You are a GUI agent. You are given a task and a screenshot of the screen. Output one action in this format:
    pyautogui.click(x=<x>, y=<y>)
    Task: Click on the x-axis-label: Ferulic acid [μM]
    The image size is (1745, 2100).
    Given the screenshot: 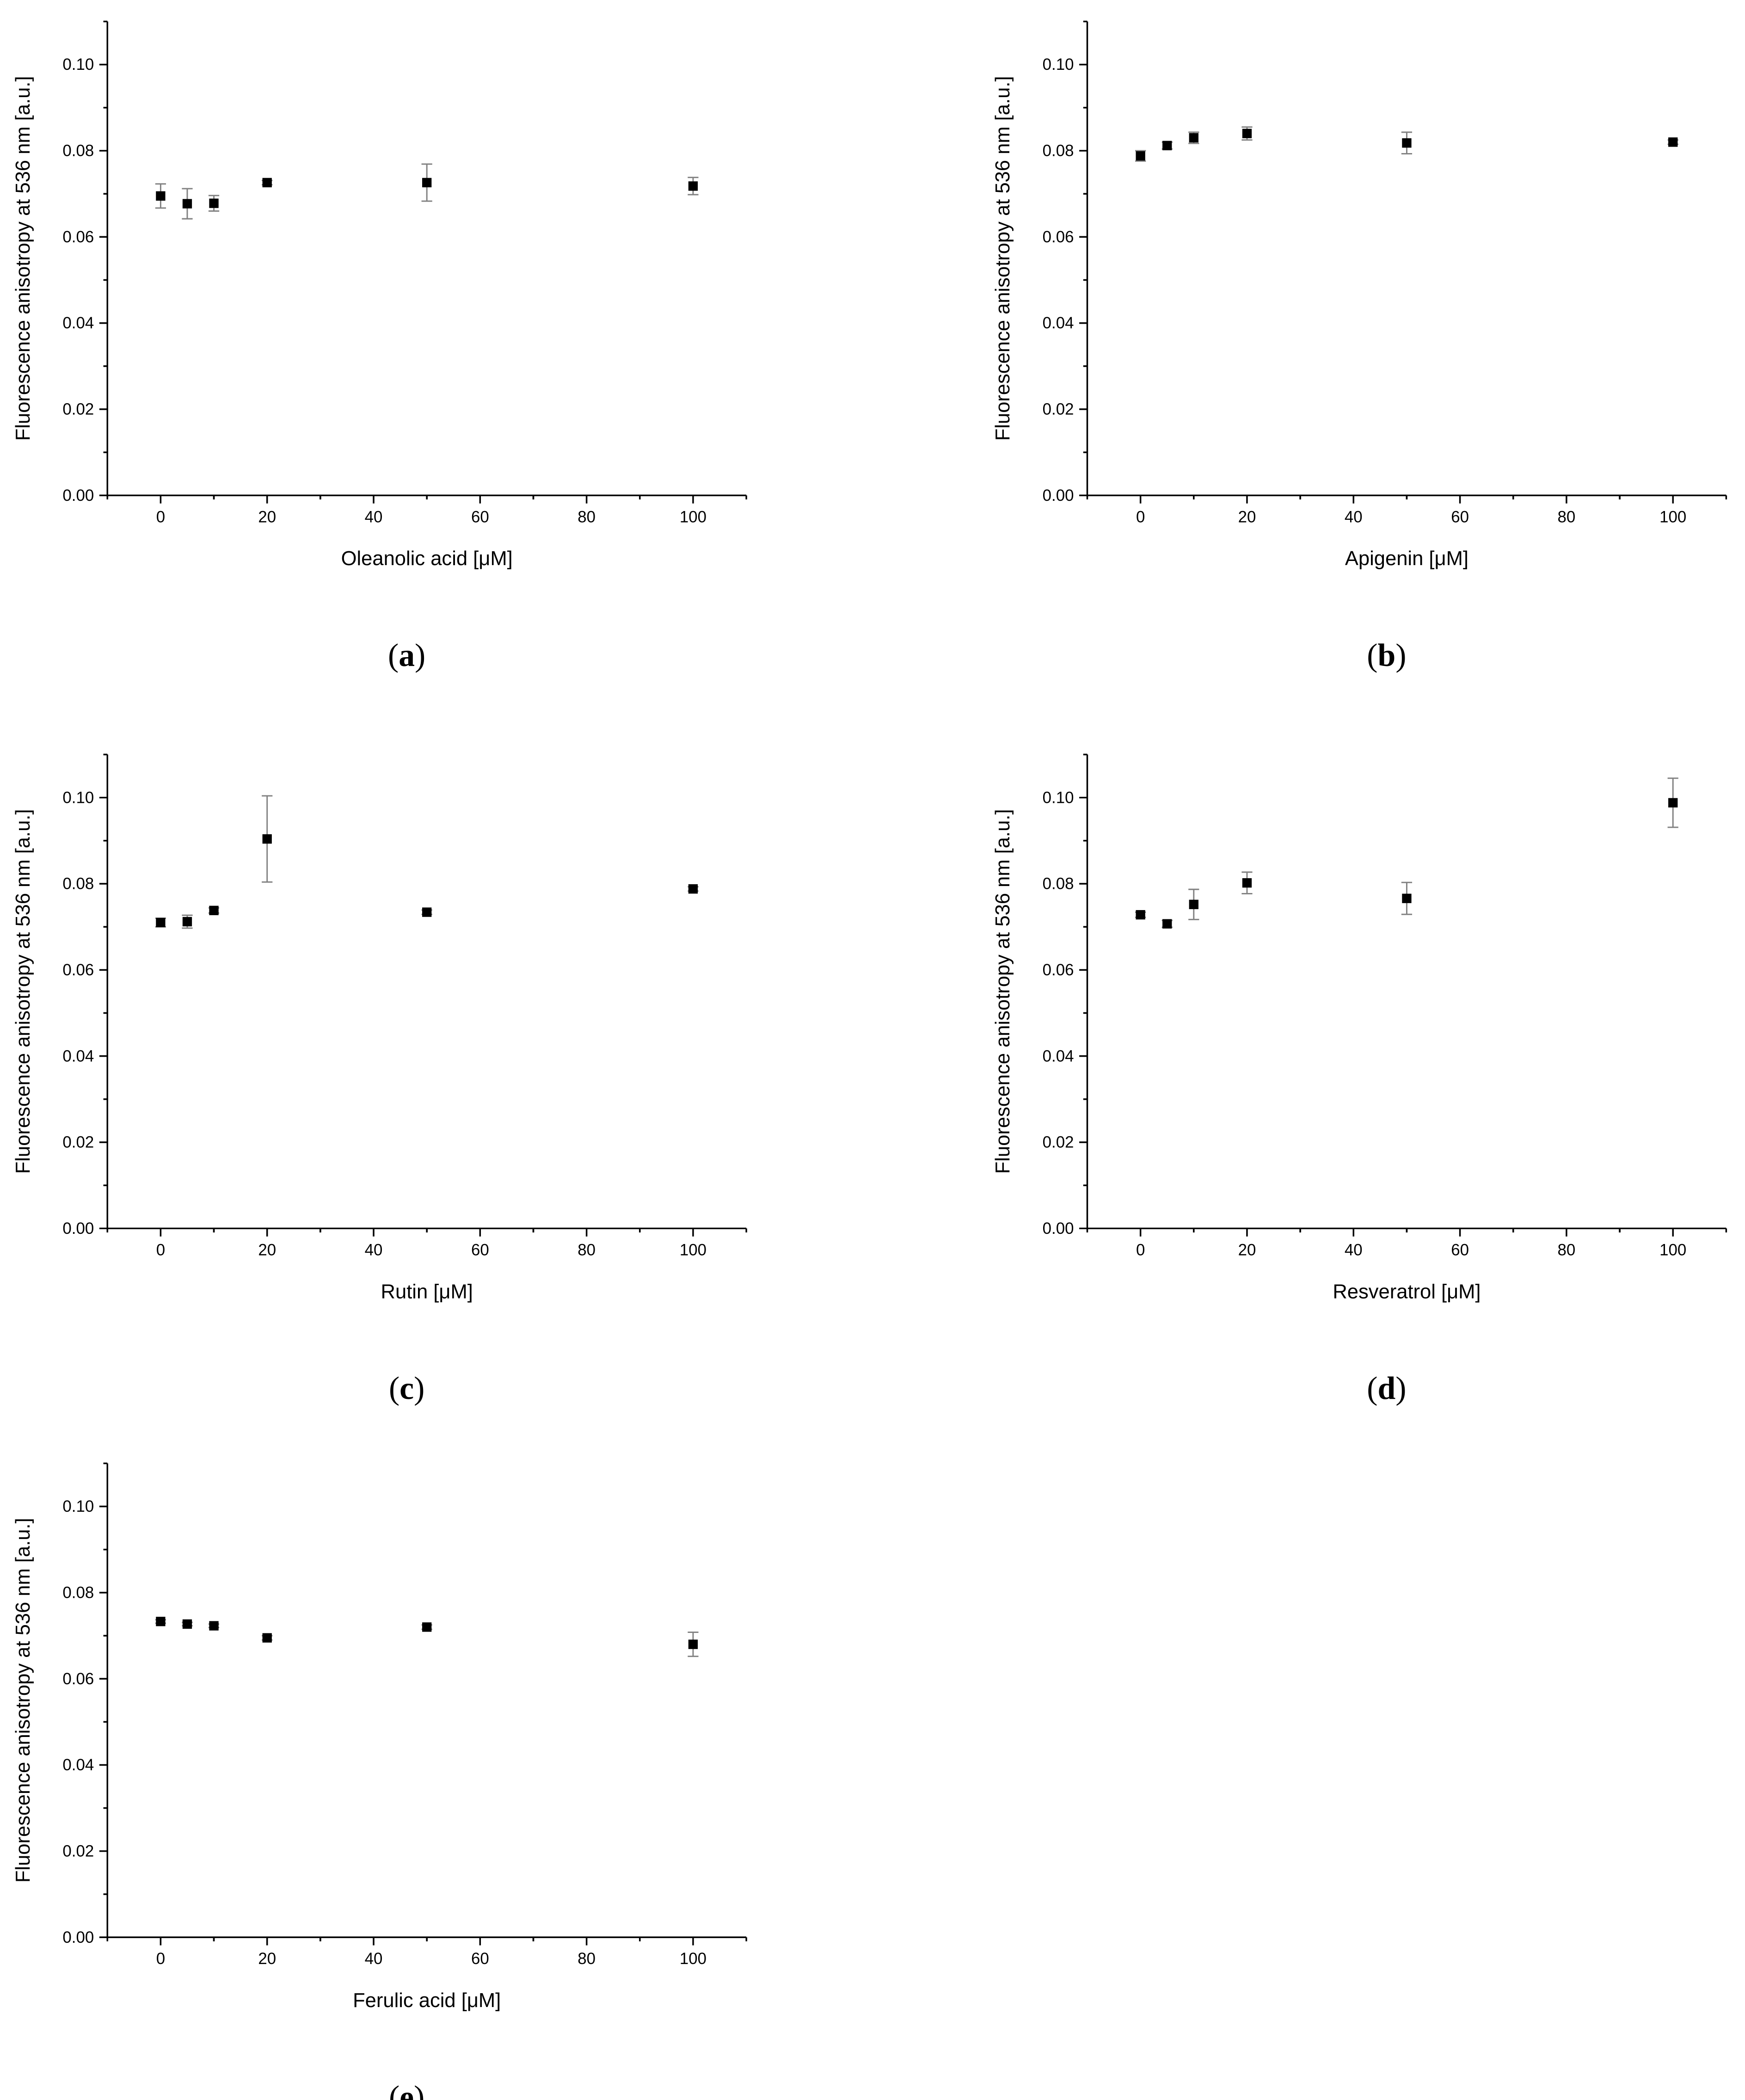 What is the action you would take?
    pyautogui.click(x=427, y=2001)
    